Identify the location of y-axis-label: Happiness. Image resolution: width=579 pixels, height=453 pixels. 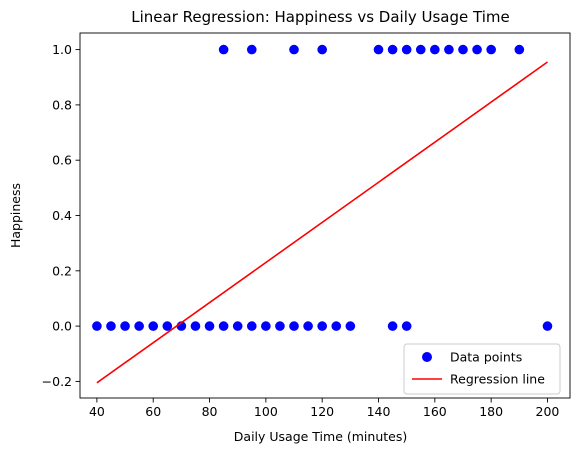
(15, 215).